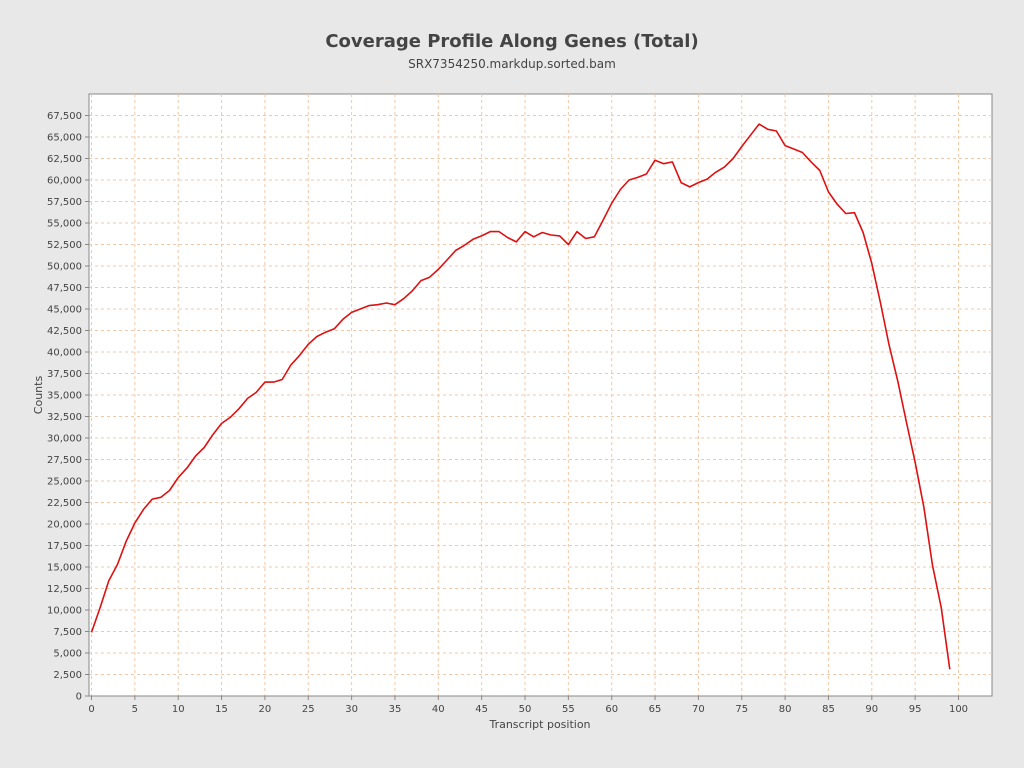  Describe the element at coordinates (64, 181) in the screenshot. I see `y-tick-label: 60,000` at that location.